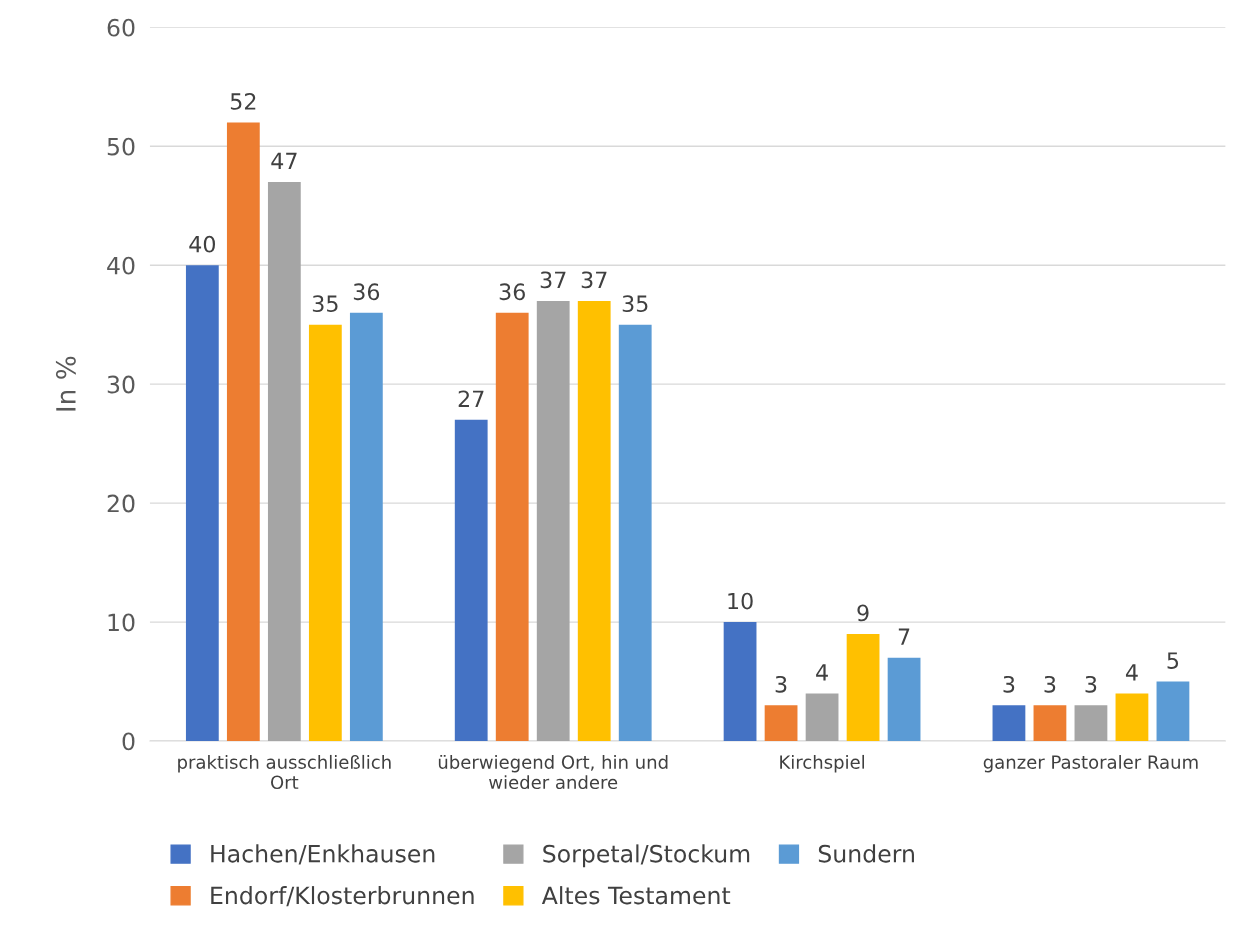  Describe the element at coordinates (202, 244) in the screenshot. I see `data-label: 40` at that location.